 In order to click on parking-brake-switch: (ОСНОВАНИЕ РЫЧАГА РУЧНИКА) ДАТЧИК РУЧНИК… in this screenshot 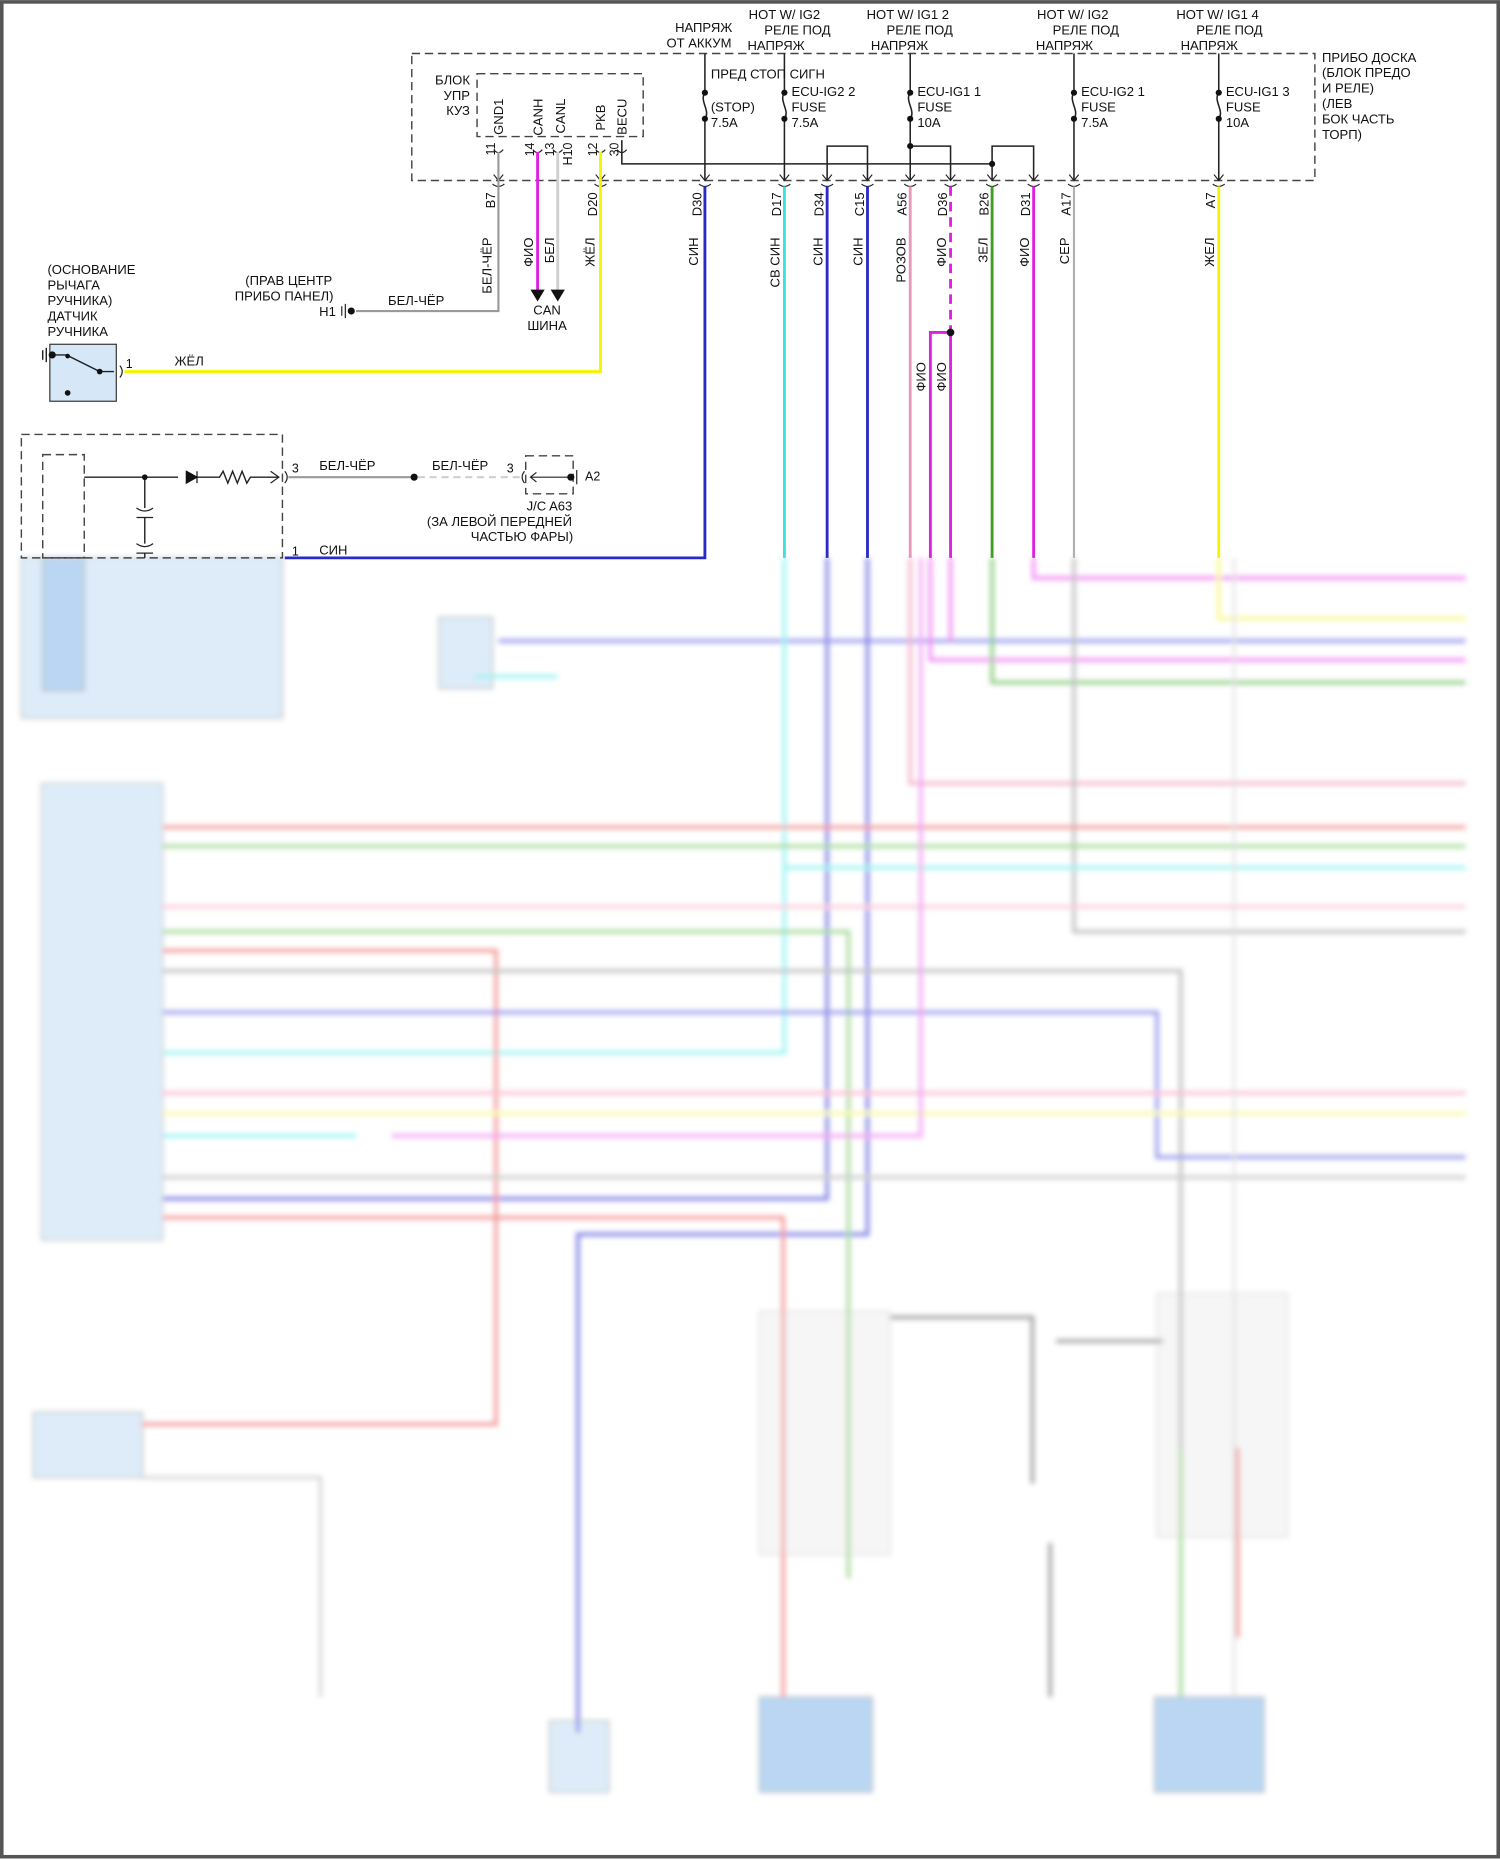, I will do `click(123, 332)`.